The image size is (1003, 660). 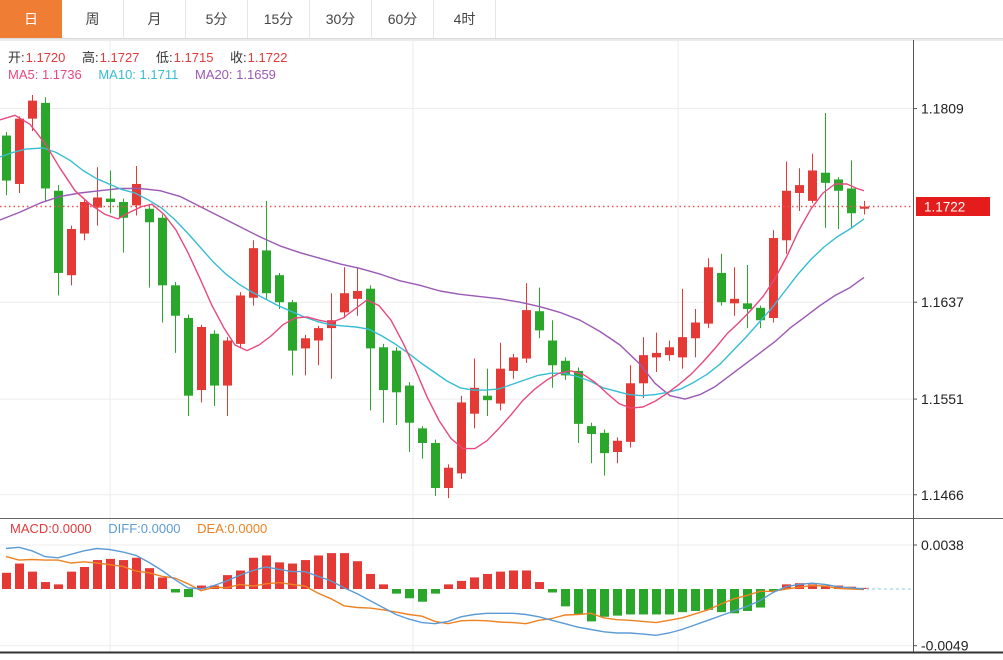 I want to click on close-value: 1.1722, so click(x=267, y=57).